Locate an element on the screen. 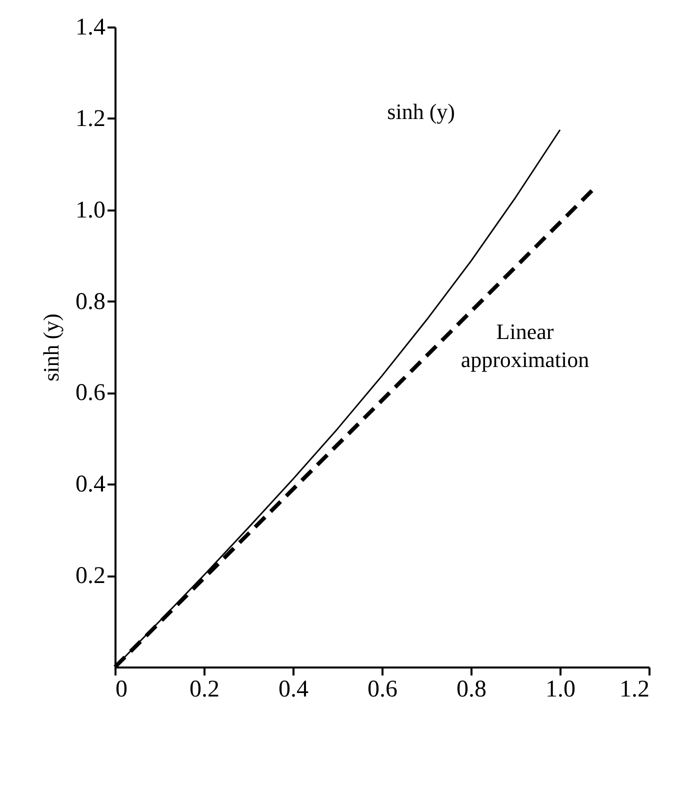 This screenshot has height=793, width=695. y-tick-label: 0.2 is located at coordinates (91, 576).